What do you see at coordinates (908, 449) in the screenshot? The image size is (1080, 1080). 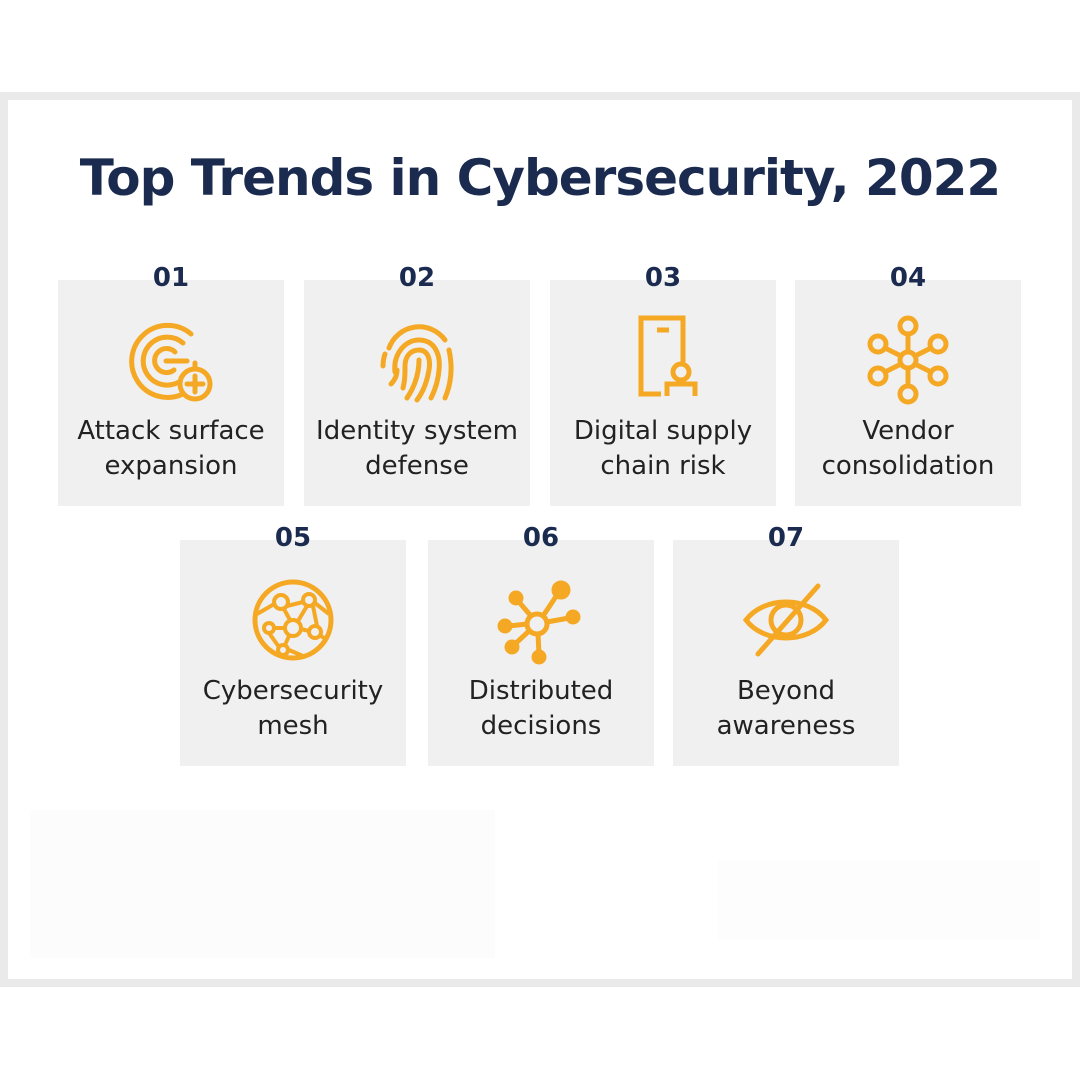 I see `trend-label: Vendor consolidation` at bounding box center [908, 449].